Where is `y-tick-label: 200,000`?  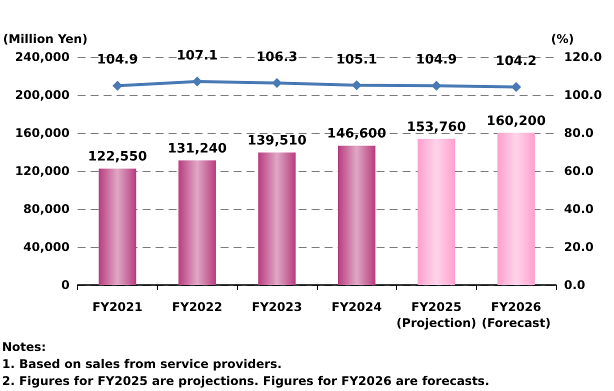
y-tick-label: 200,000 is located at coordinates (42, 95).